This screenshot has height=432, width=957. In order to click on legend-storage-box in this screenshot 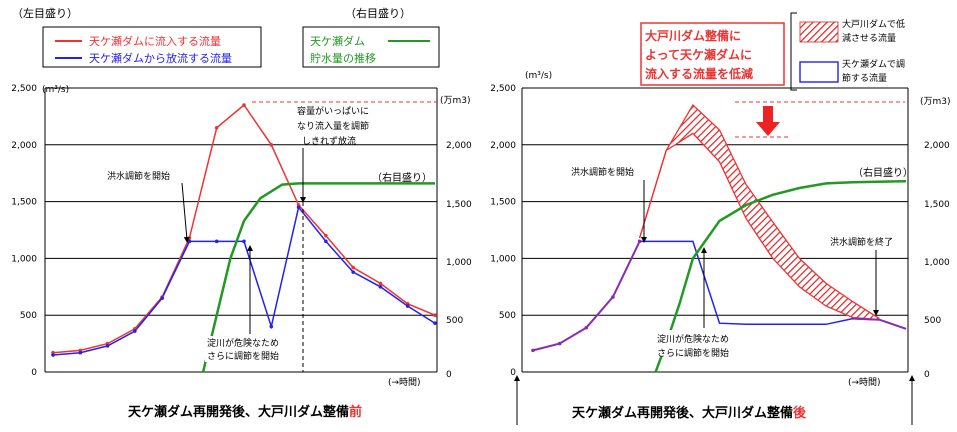, I will do `click(371, 47)`.